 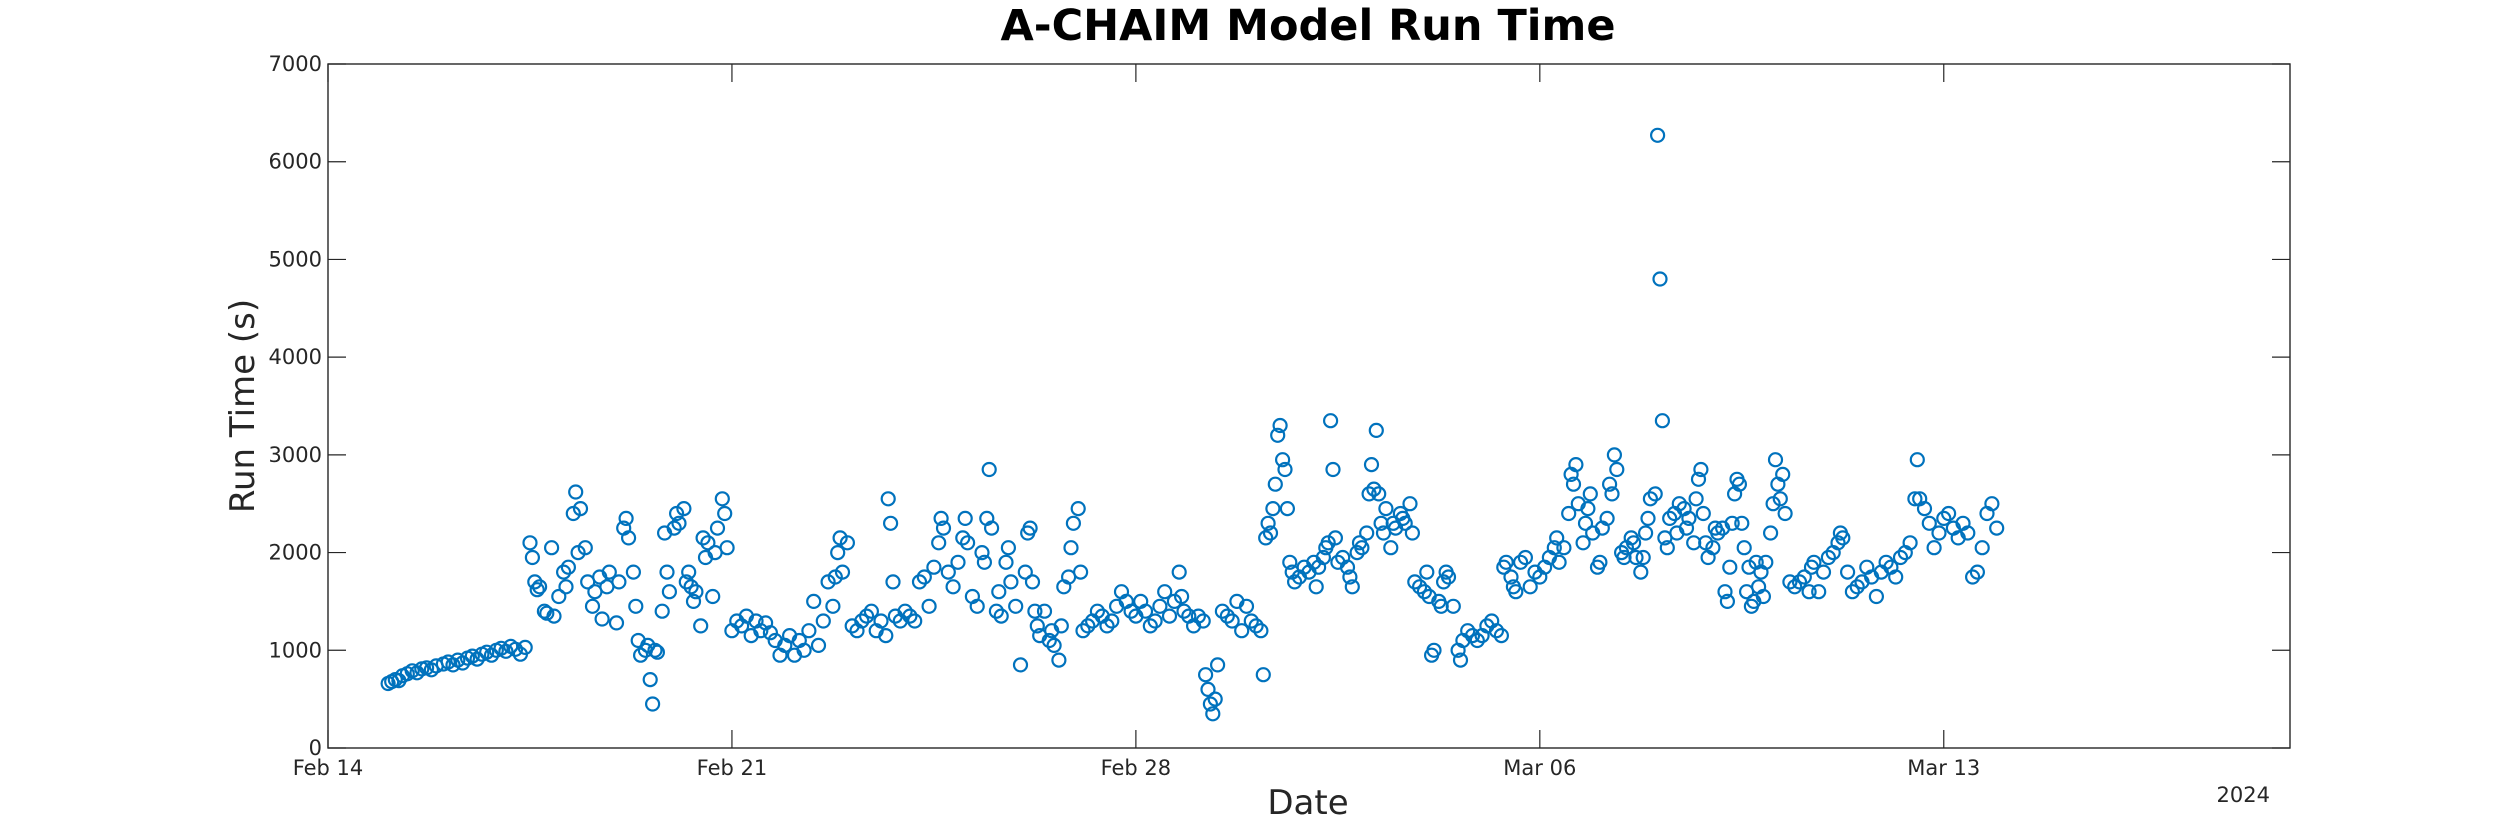 I want to click on y-tick-label: 5000, so click(x=295, y=259).